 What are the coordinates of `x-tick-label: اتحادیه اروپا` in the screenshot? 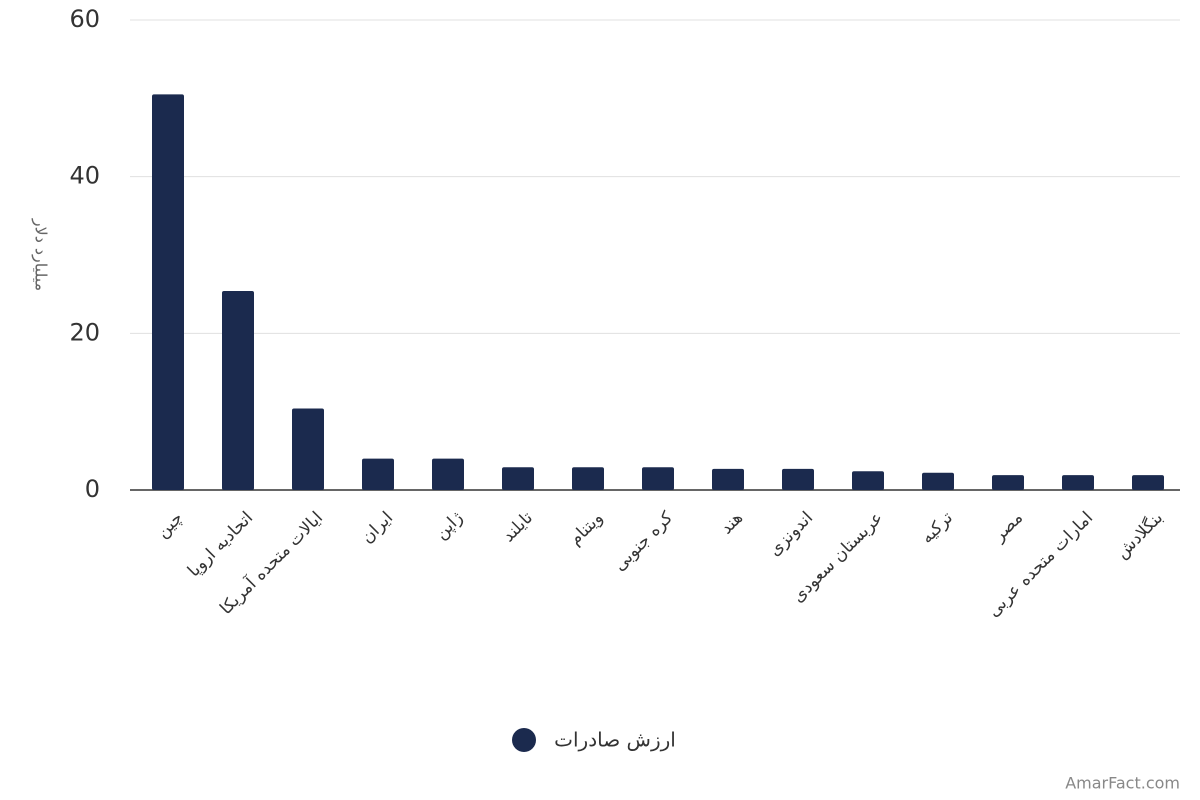 It's located at (220, 544).